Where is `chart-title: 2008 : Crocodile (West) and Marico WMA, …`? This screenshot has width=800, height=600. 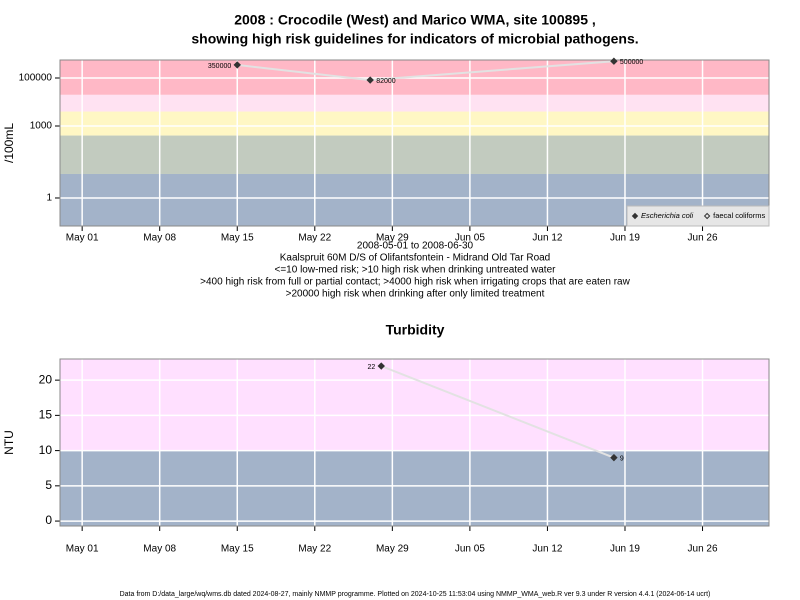 chart-title: 2008 : Crocodile (West) and Marico WMA, … is located at coordinates (415, 20).